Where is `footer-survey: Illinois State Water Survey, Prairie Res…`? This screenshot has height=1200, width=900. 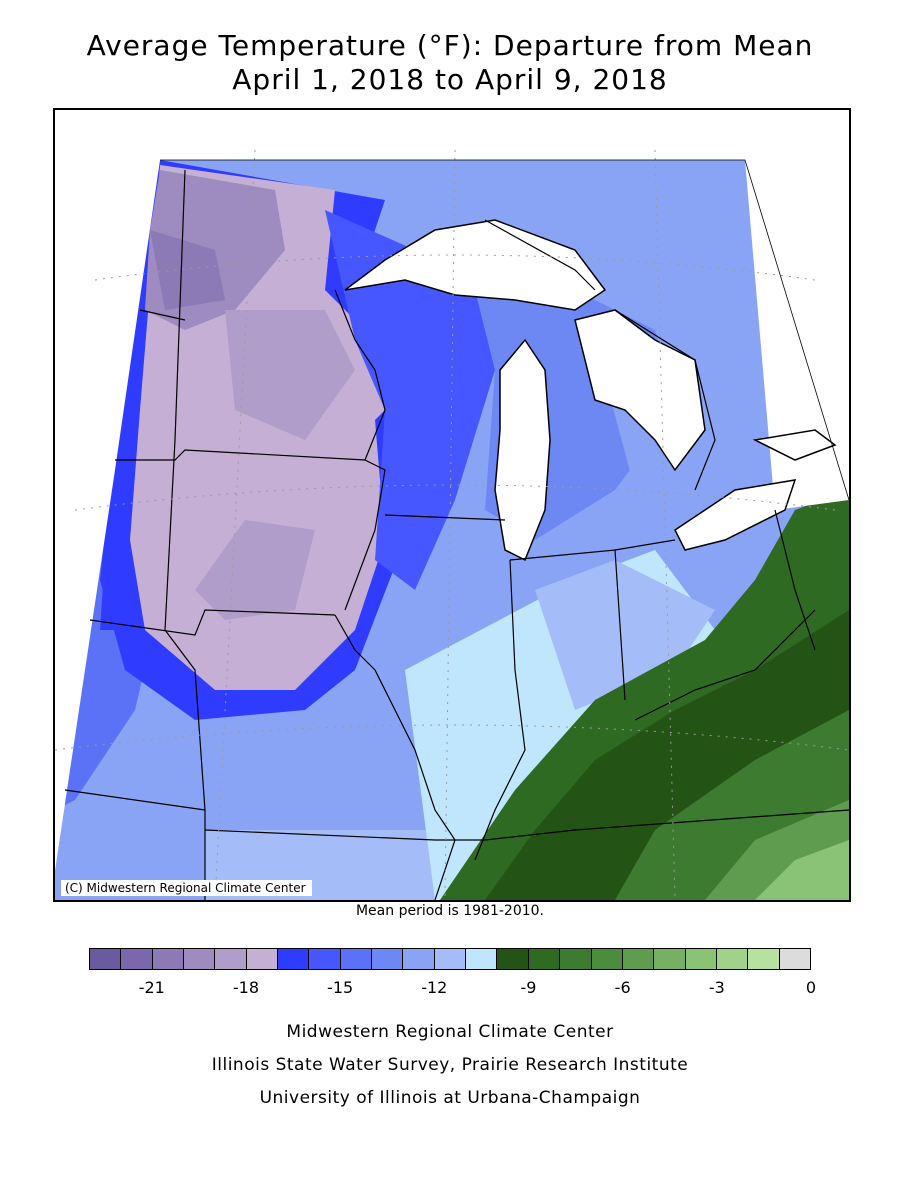 footer-survey: Illinois State Water Survey, Prairie Res… is located at coordinates (450, 1065).